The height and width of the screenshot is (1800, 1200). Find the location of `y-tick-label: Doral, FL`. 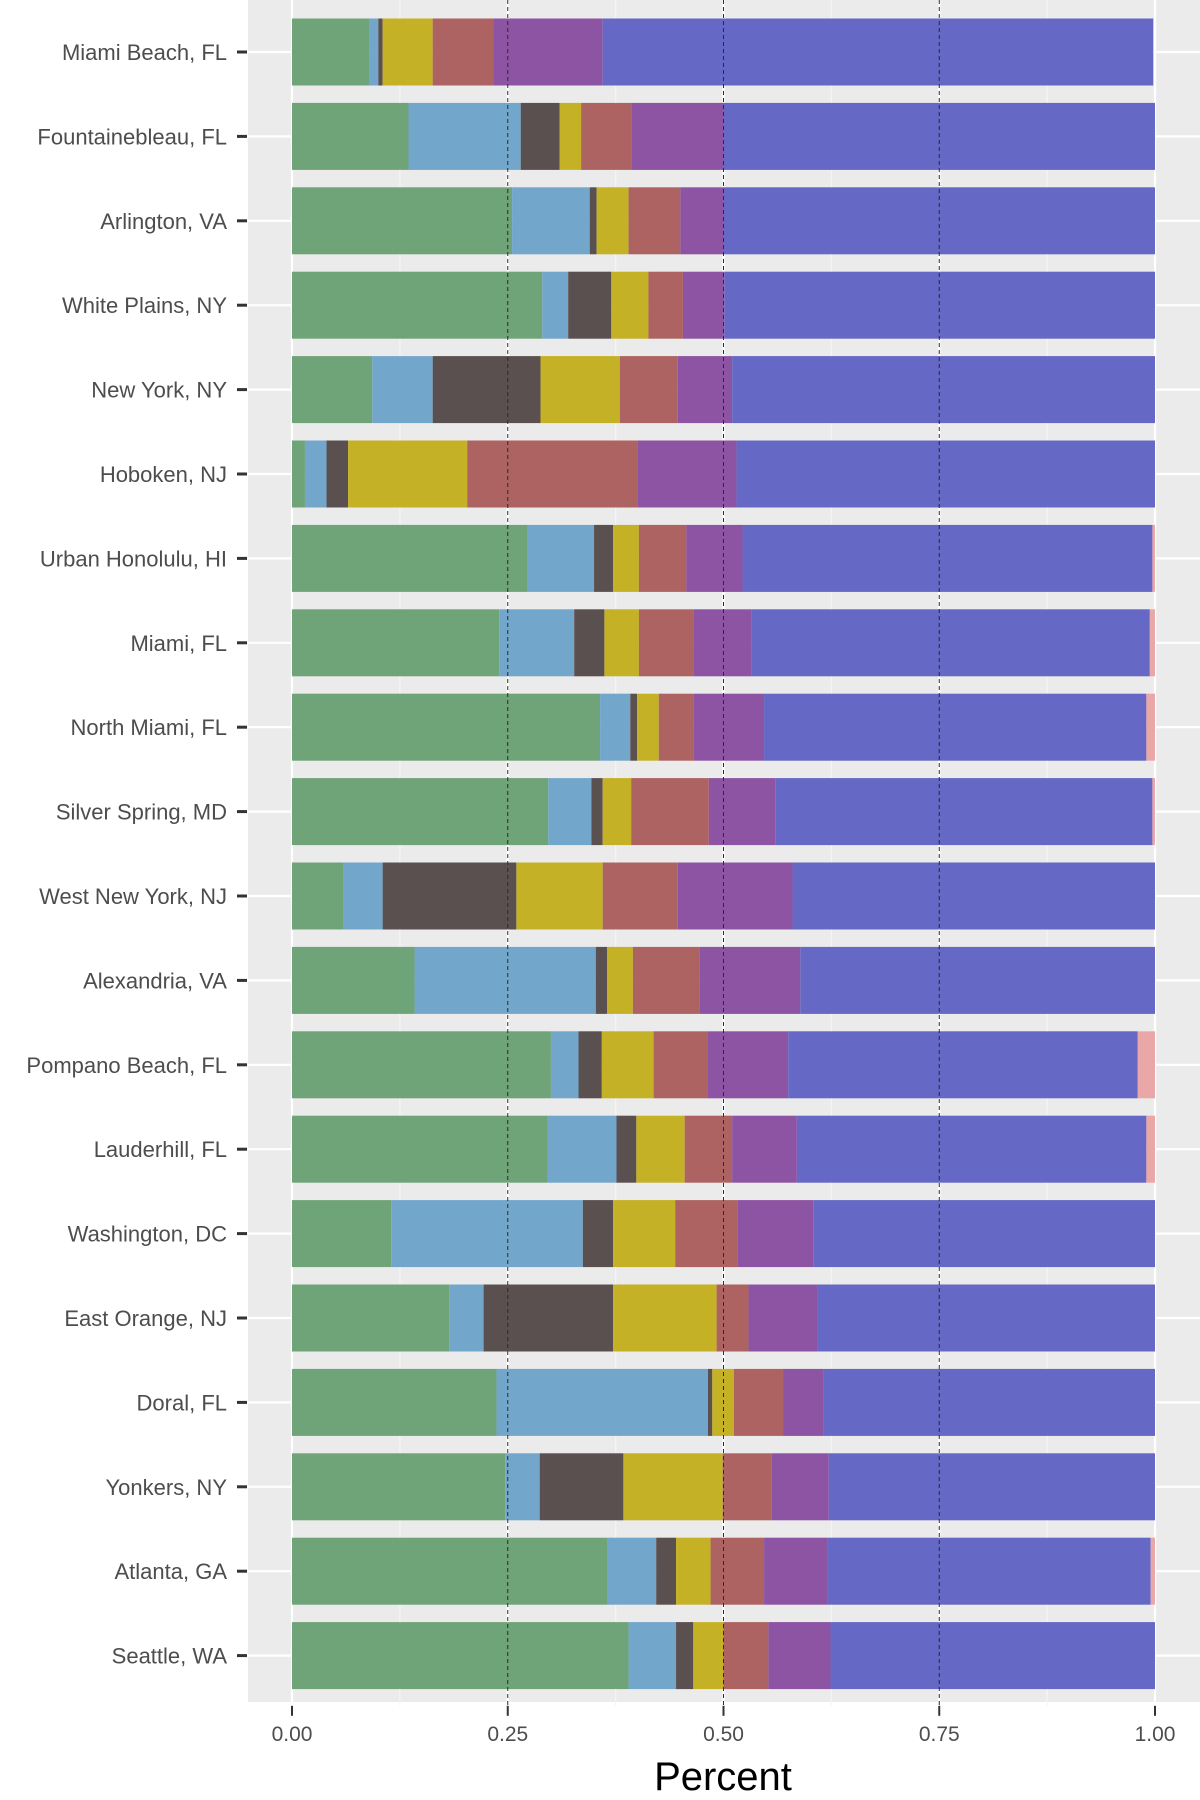

y-tick-label: Doral, FL is located at coordinates (182, 1402).